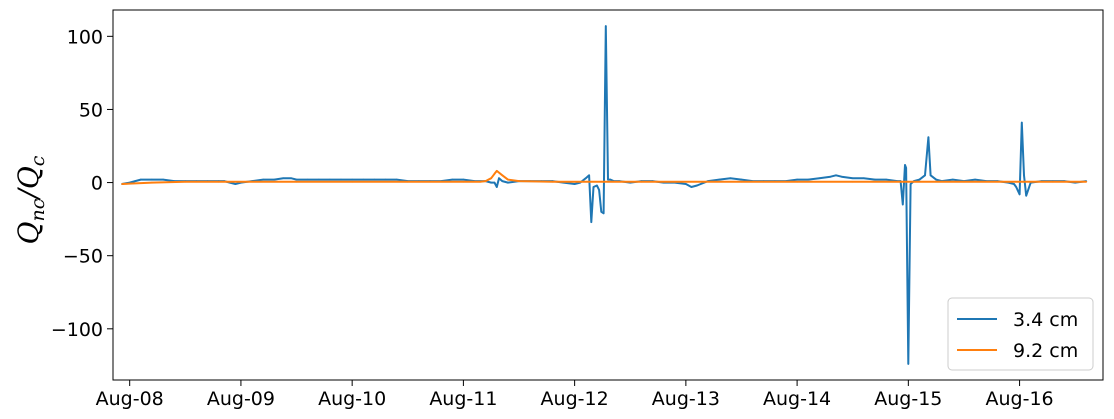 The image size is (1114, 419). I want to click on svg-text: Qnc/Qc, so click(30, 199).